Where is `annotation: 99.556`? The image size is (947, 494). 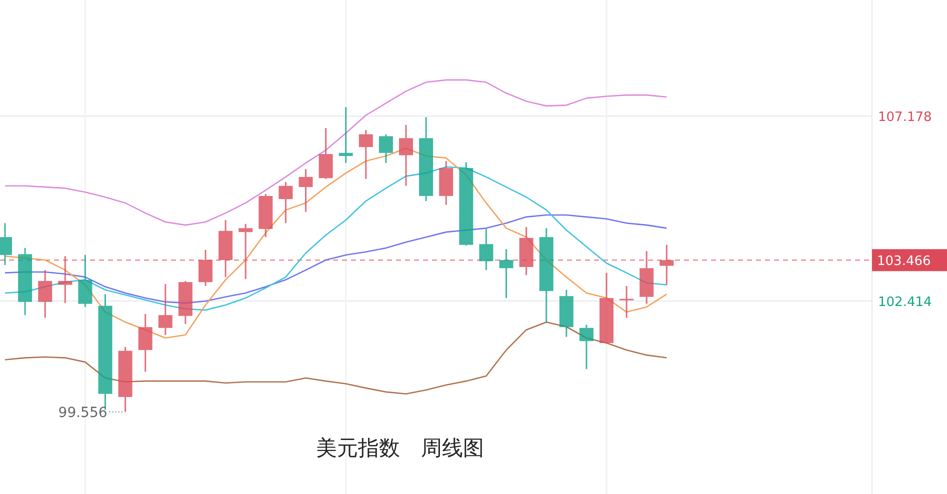 annotation: 99.556 is located at coordinates (83, 412).